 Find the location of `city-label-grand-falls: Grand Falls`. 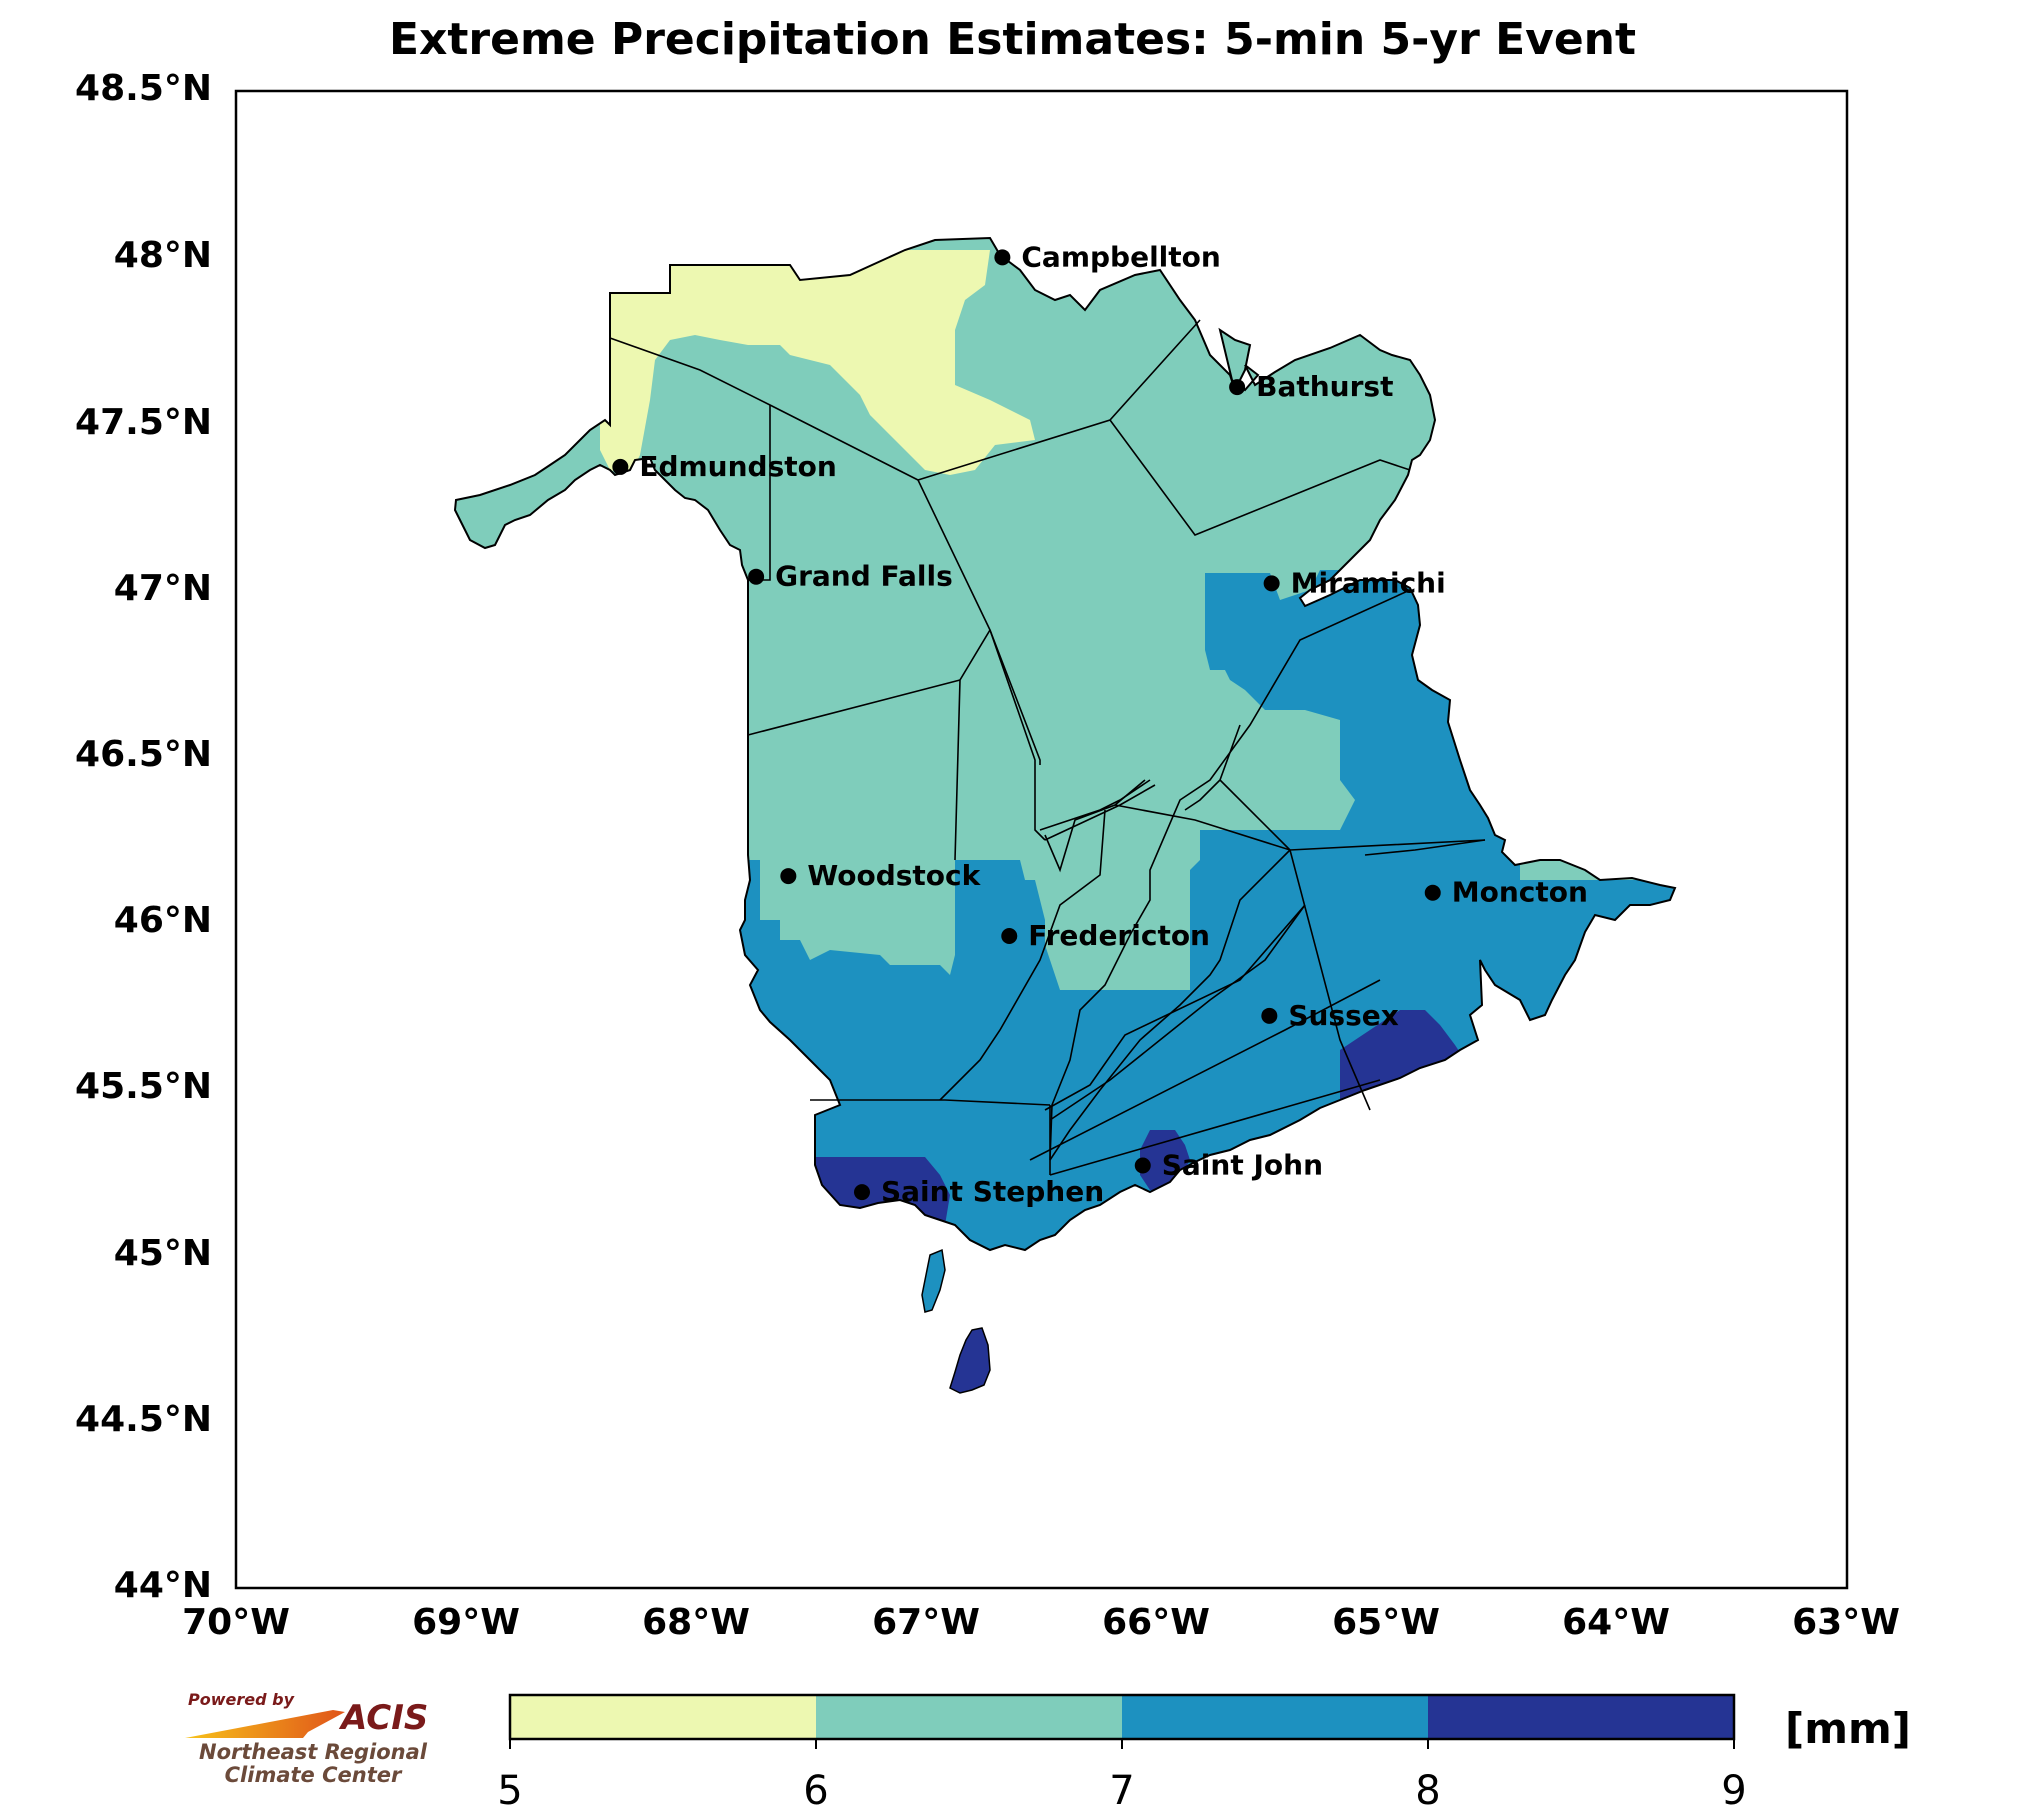

city-label-grand-falls: Grand Falls is located at coordinates (864, 576).